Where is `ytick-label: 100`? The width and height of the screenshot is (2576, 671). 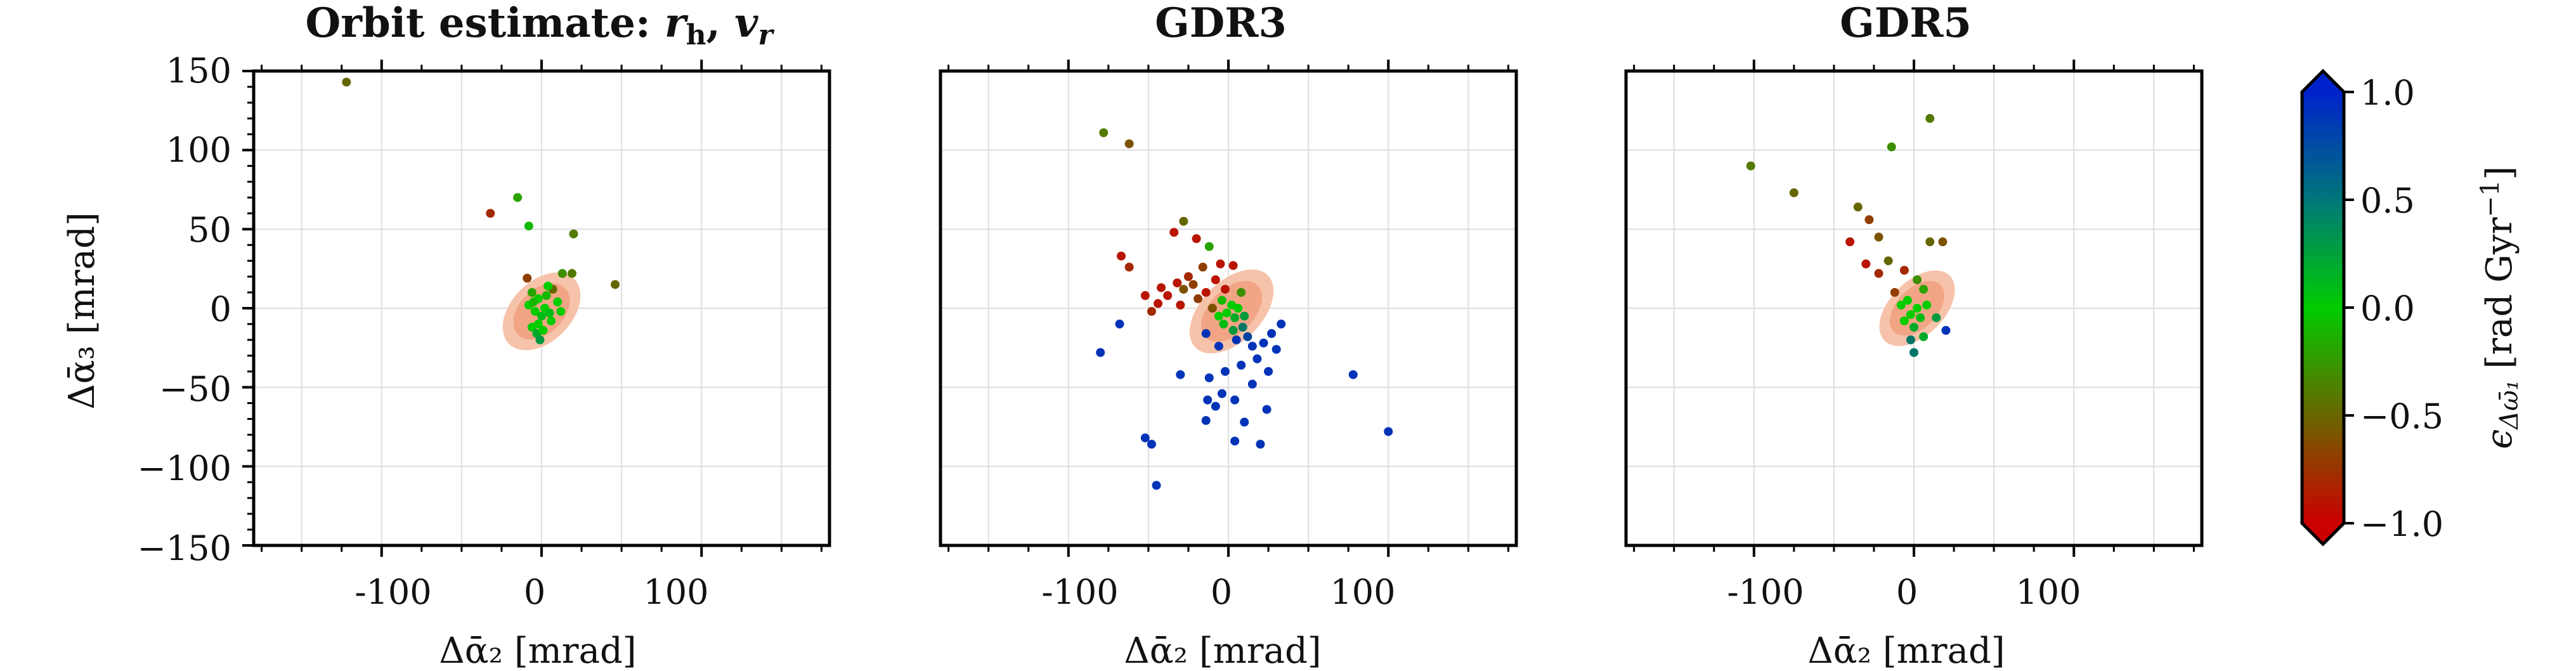 ytick-label: 100 is located at coordinates (198, 150).